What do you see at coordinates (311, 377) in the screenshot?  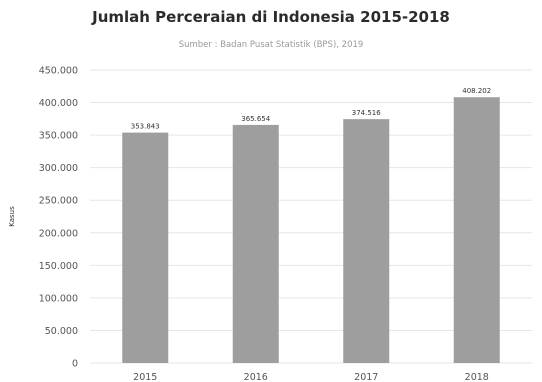 I see `x-axis-ticks: 2015 2016 2017 2018` at bounding box center [311, 377].